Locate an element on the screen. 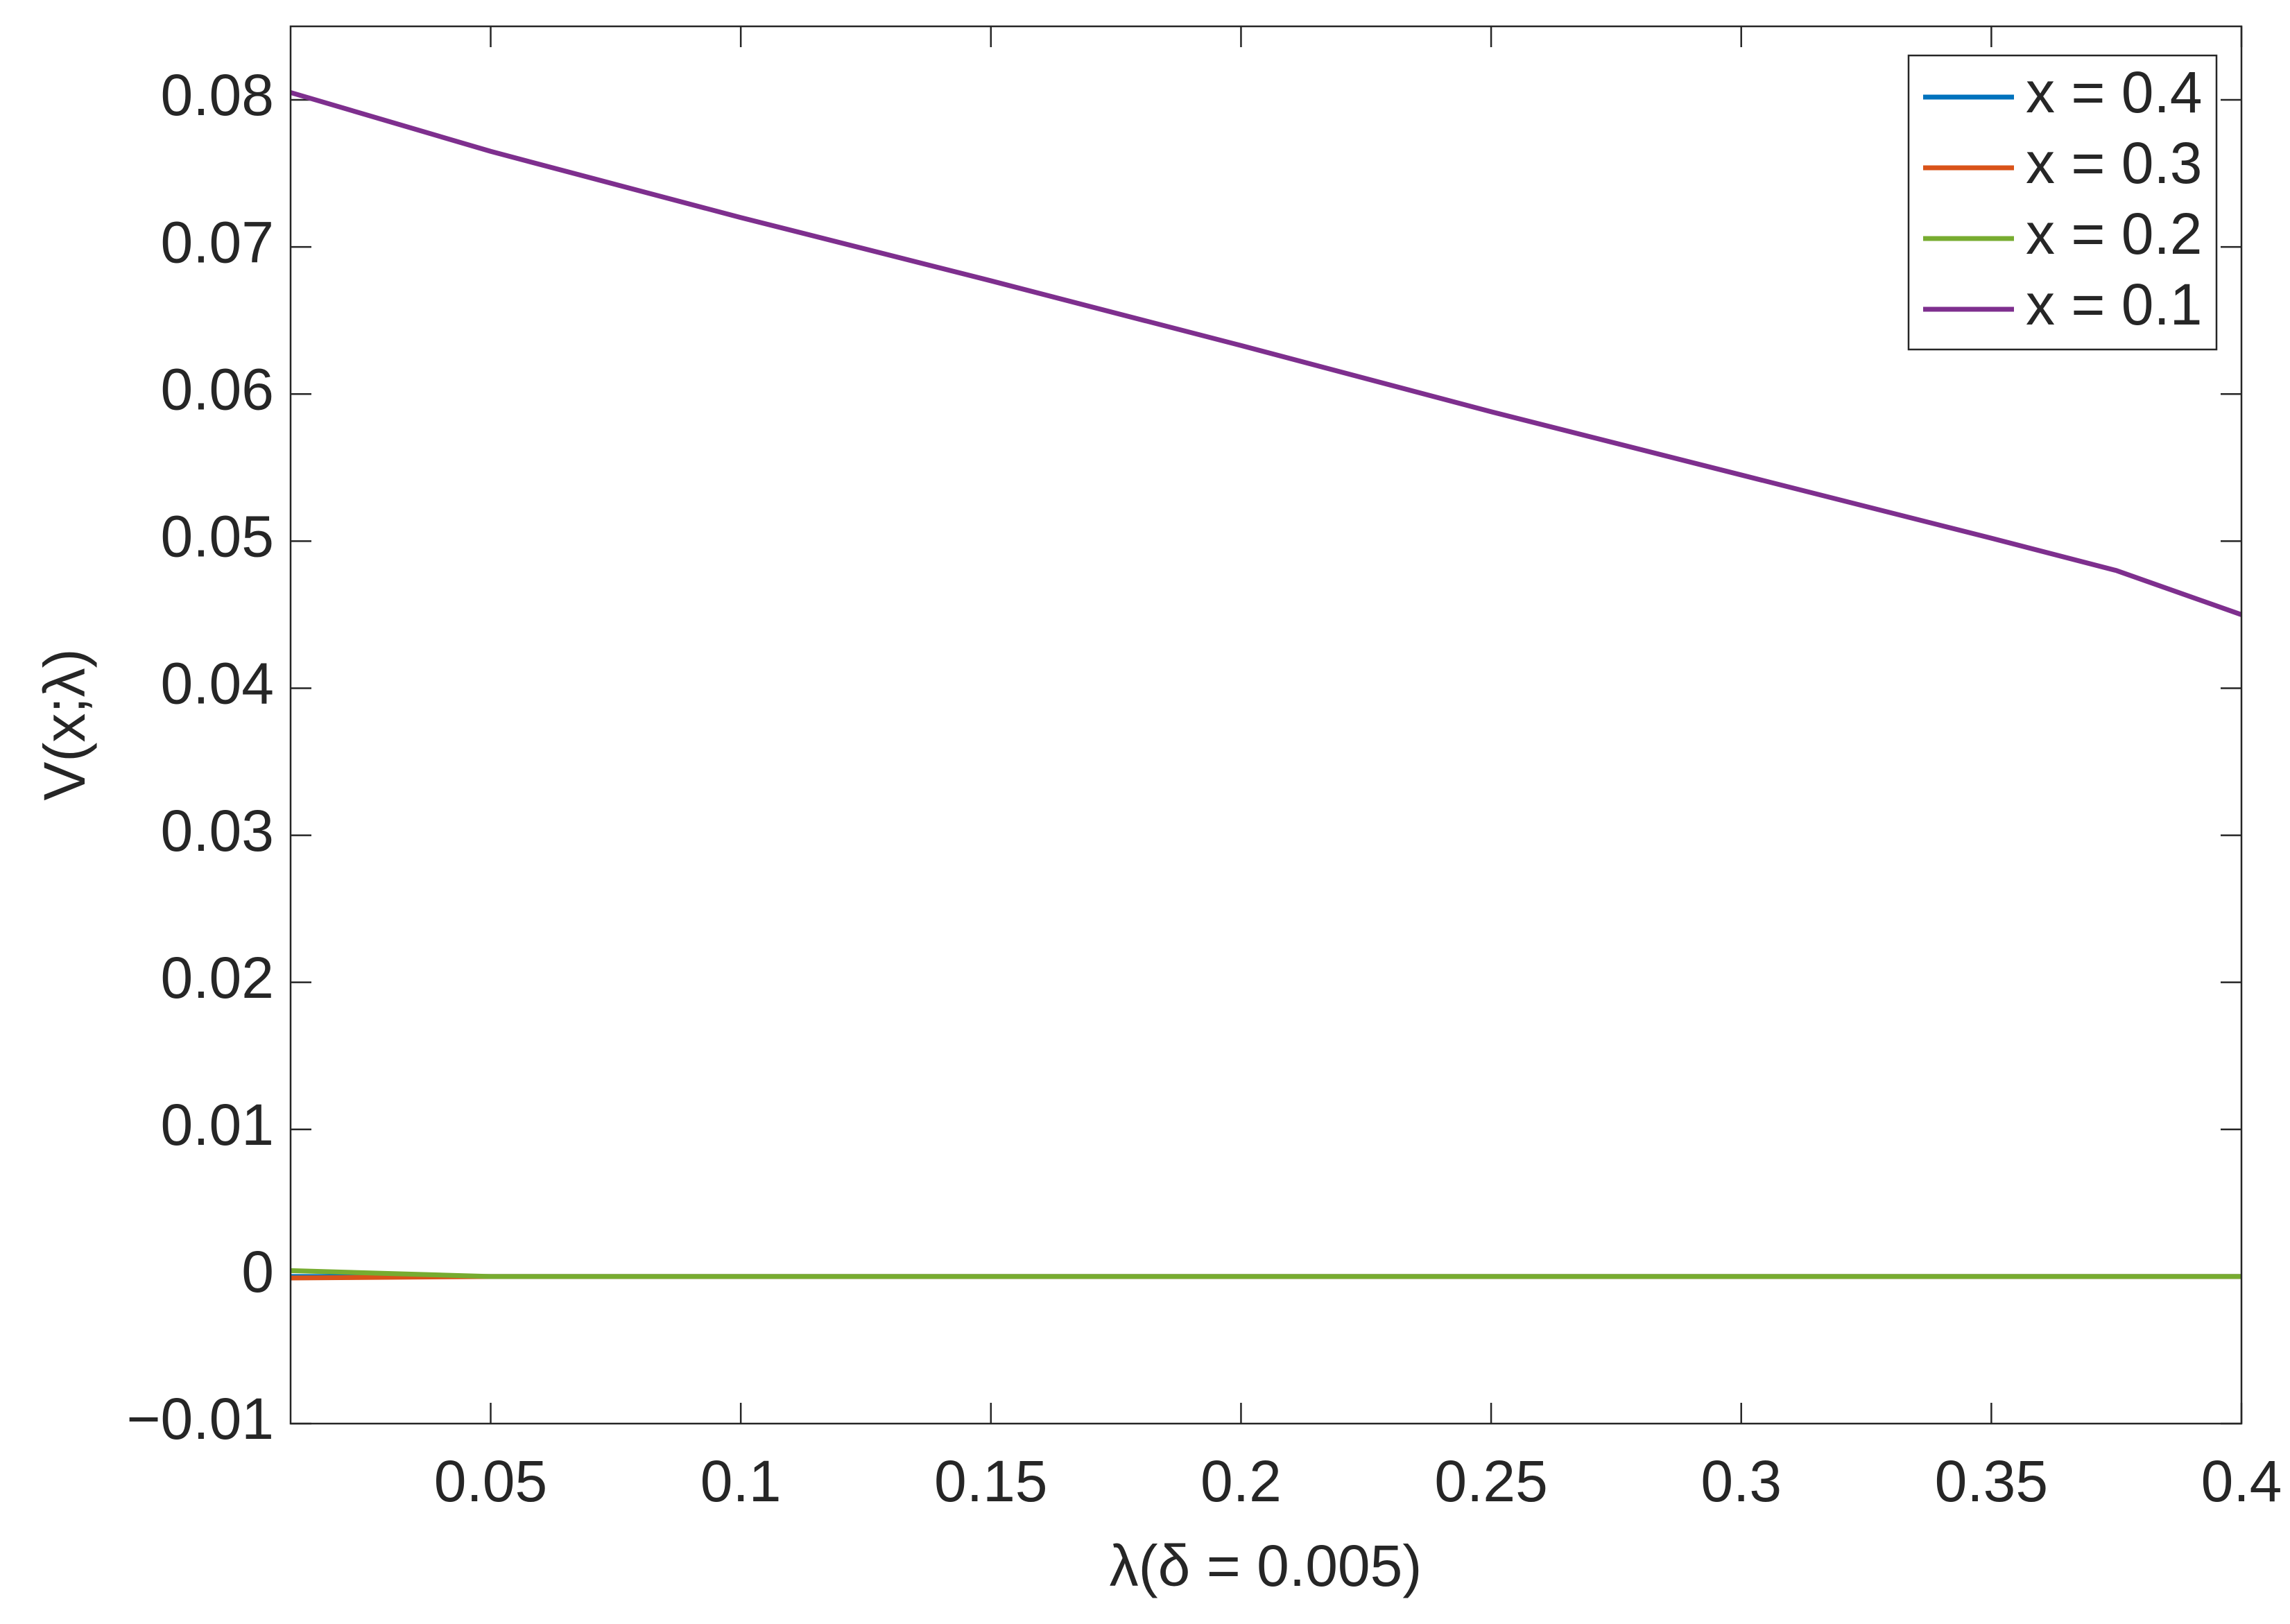  legend-box is located at coordinates (2062, 202).